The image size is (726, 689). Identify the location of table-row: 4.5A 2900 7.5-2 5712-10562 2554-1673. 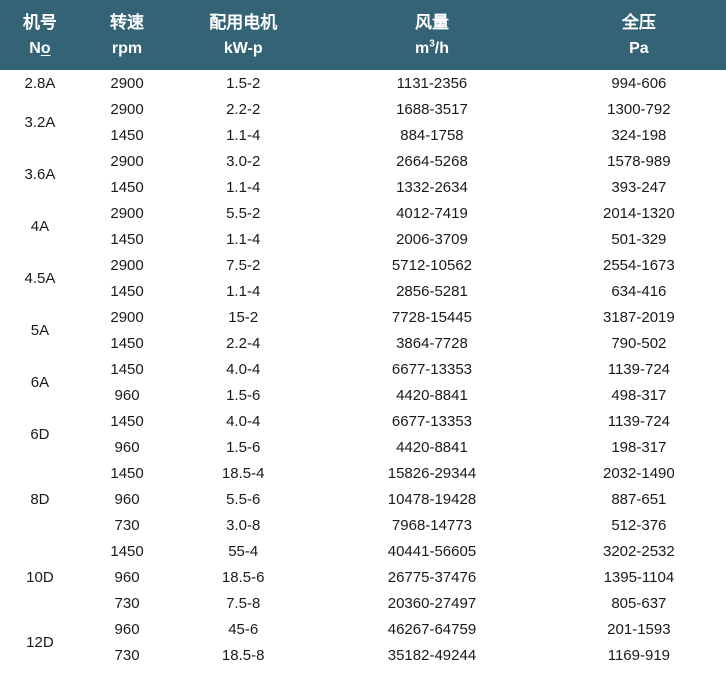
(363, 278).